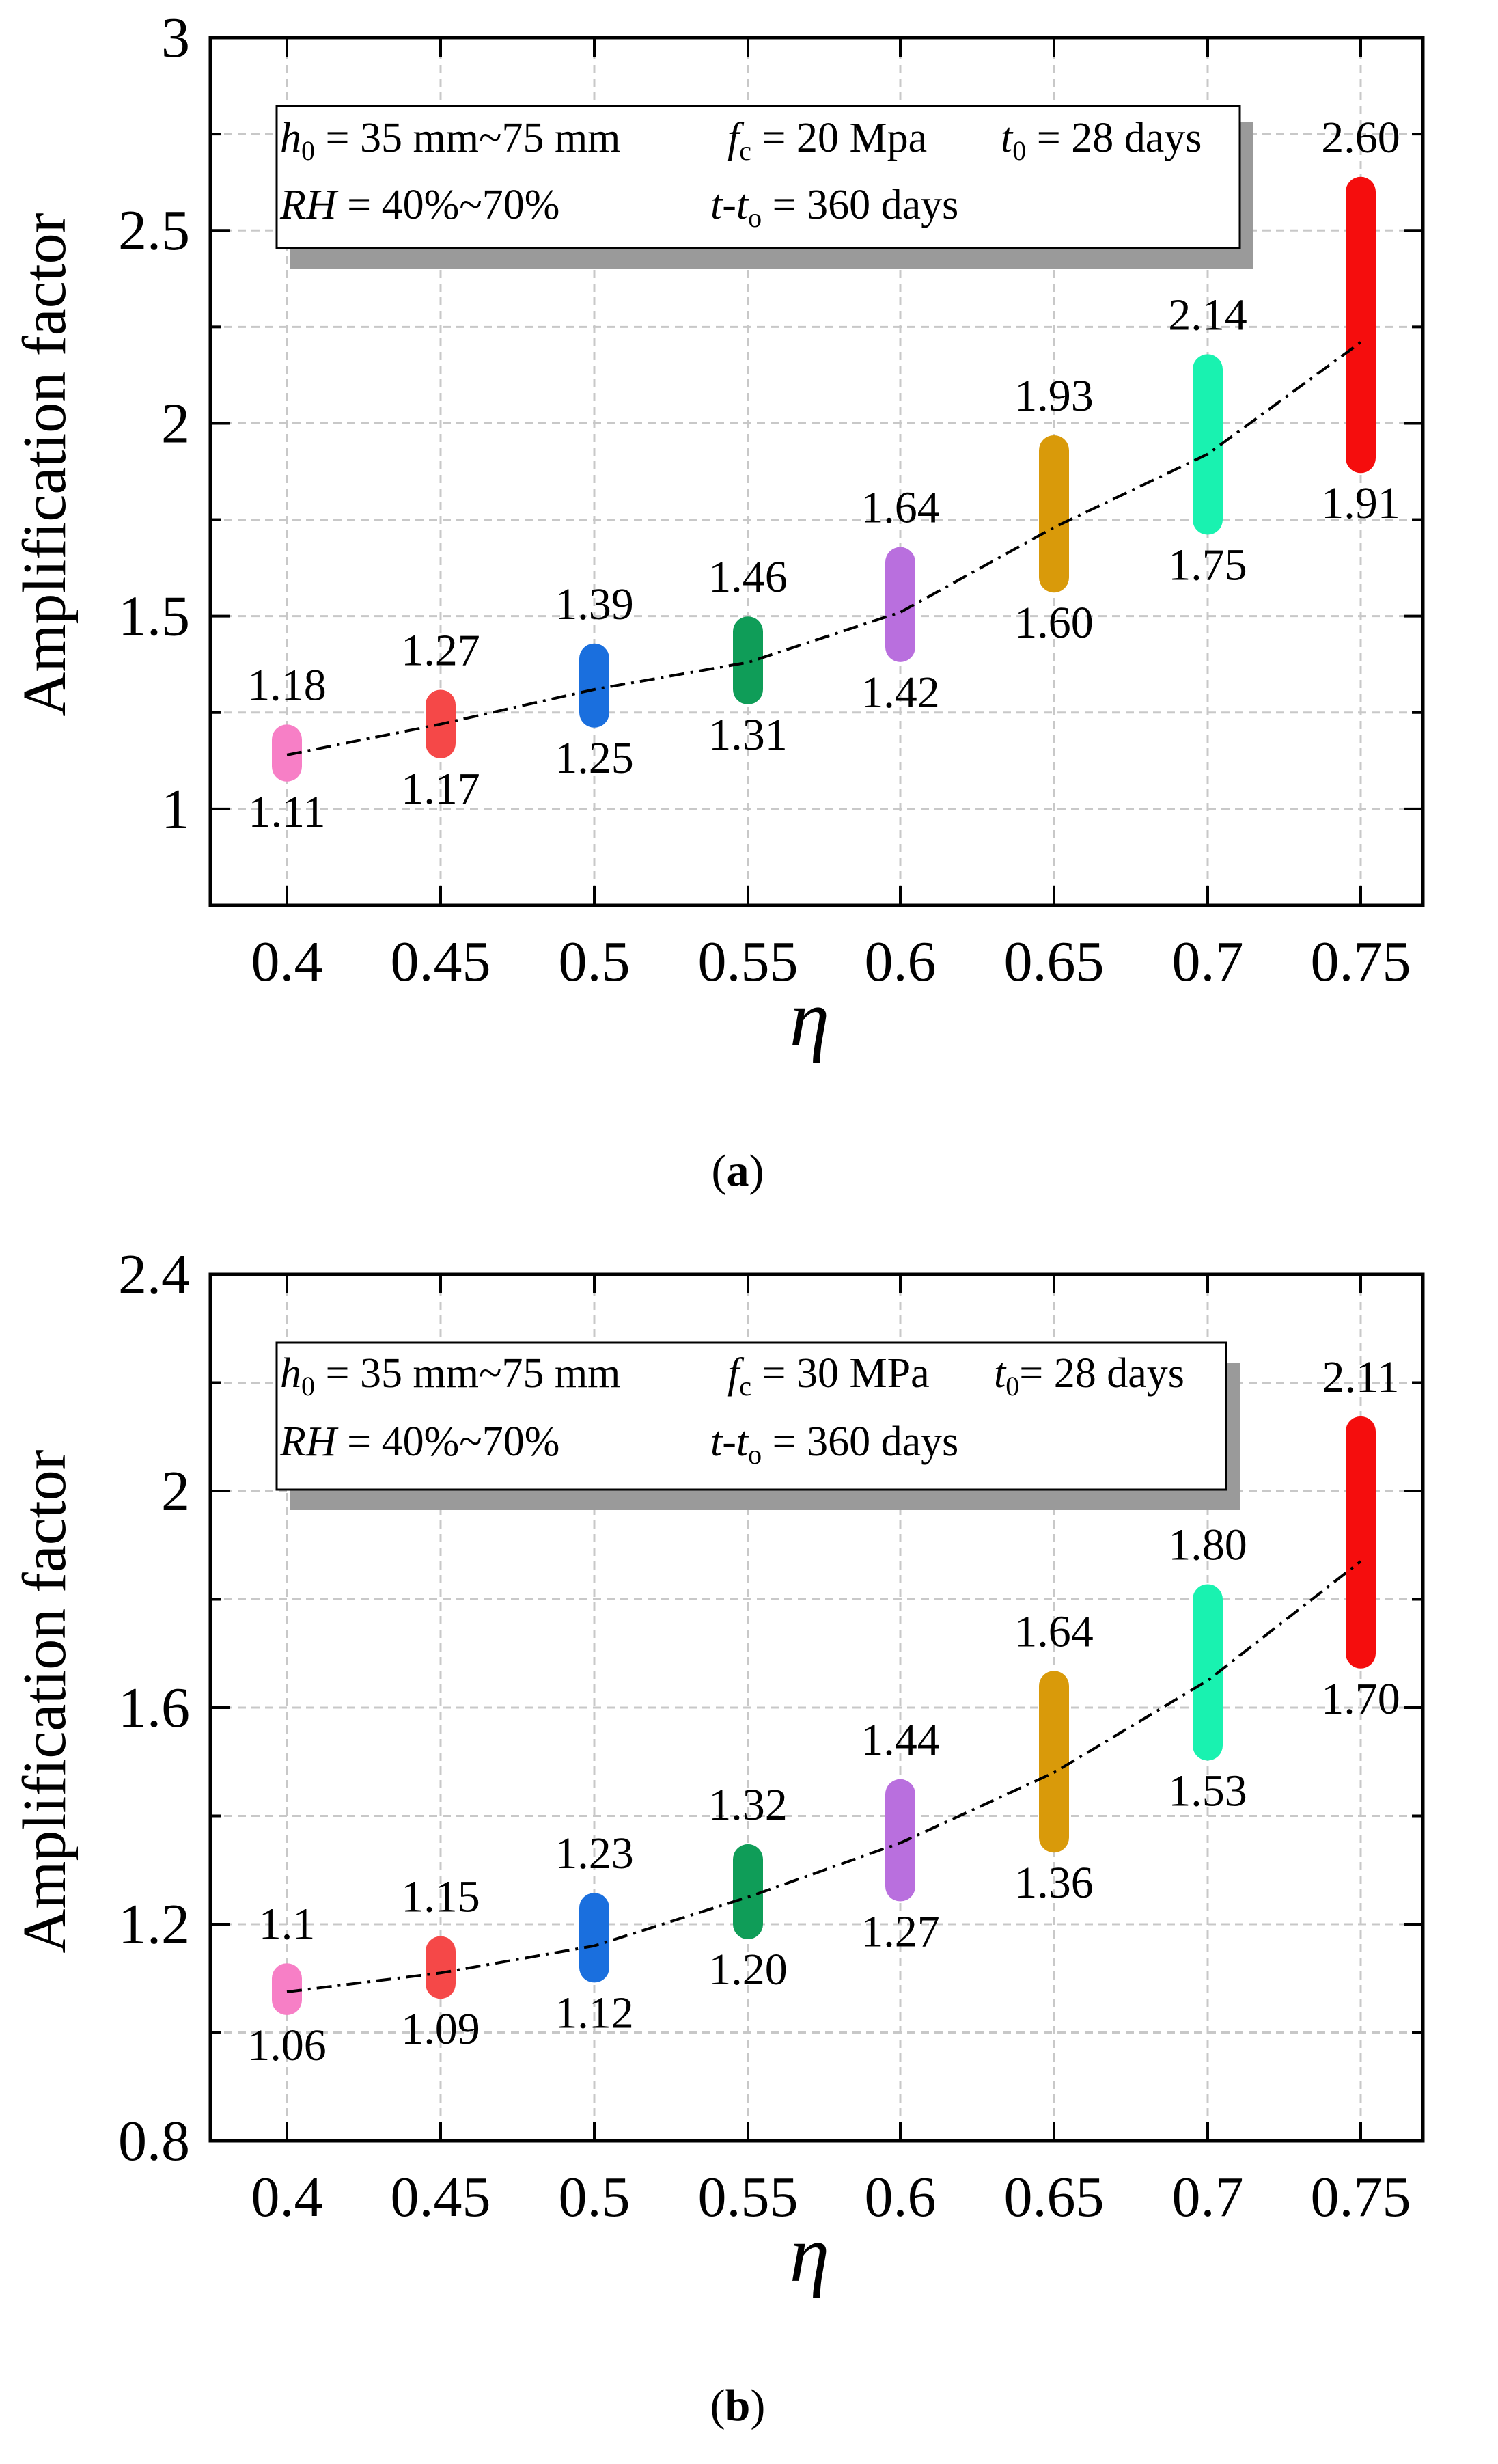 This screenshot has height=2464, width=1498. Describe the element at coordinates (154, 1274) in the screenshot. I see `y-tick-label: 2.4` at that location.